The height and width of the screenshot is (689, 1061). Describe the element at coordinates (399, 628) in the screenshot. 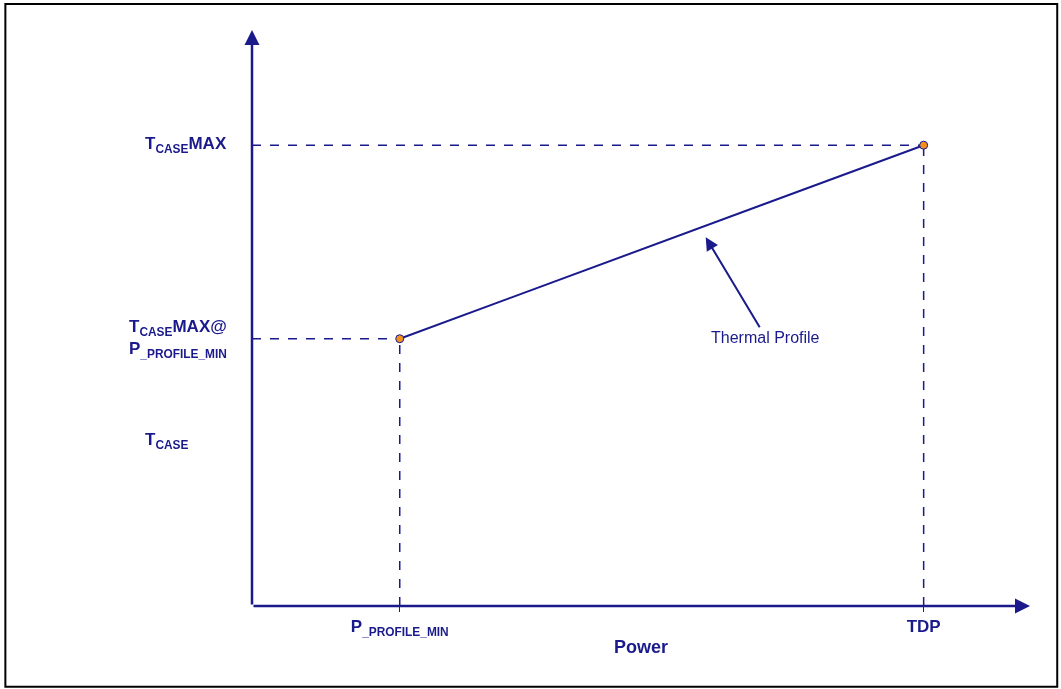

I see `x-tick-label: P$_{_PROFILE_MIN}$` at that location.